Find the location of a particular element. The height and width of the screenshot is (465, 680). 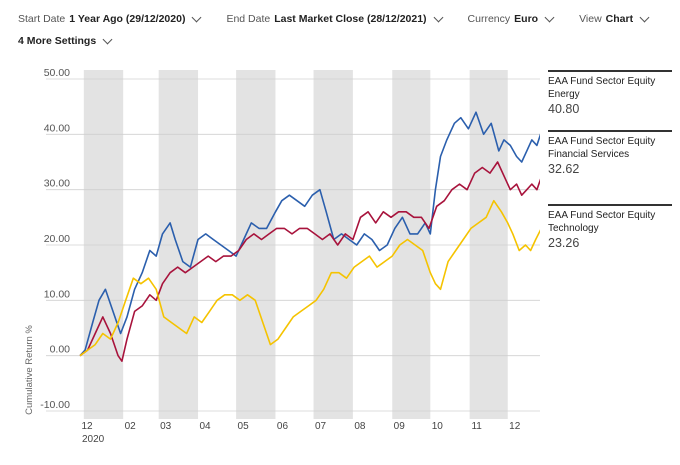

more-settings-label: 4 More Settings is located at coordinates (57, 41).